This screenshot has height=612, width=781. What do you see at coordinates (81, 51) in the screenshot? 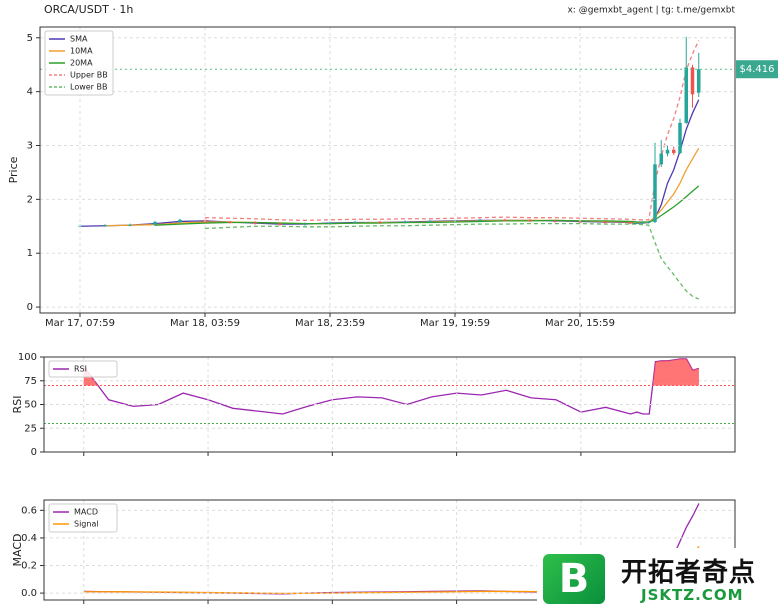
I see `legend-label: 10MA` at bounding box center [81, 51].